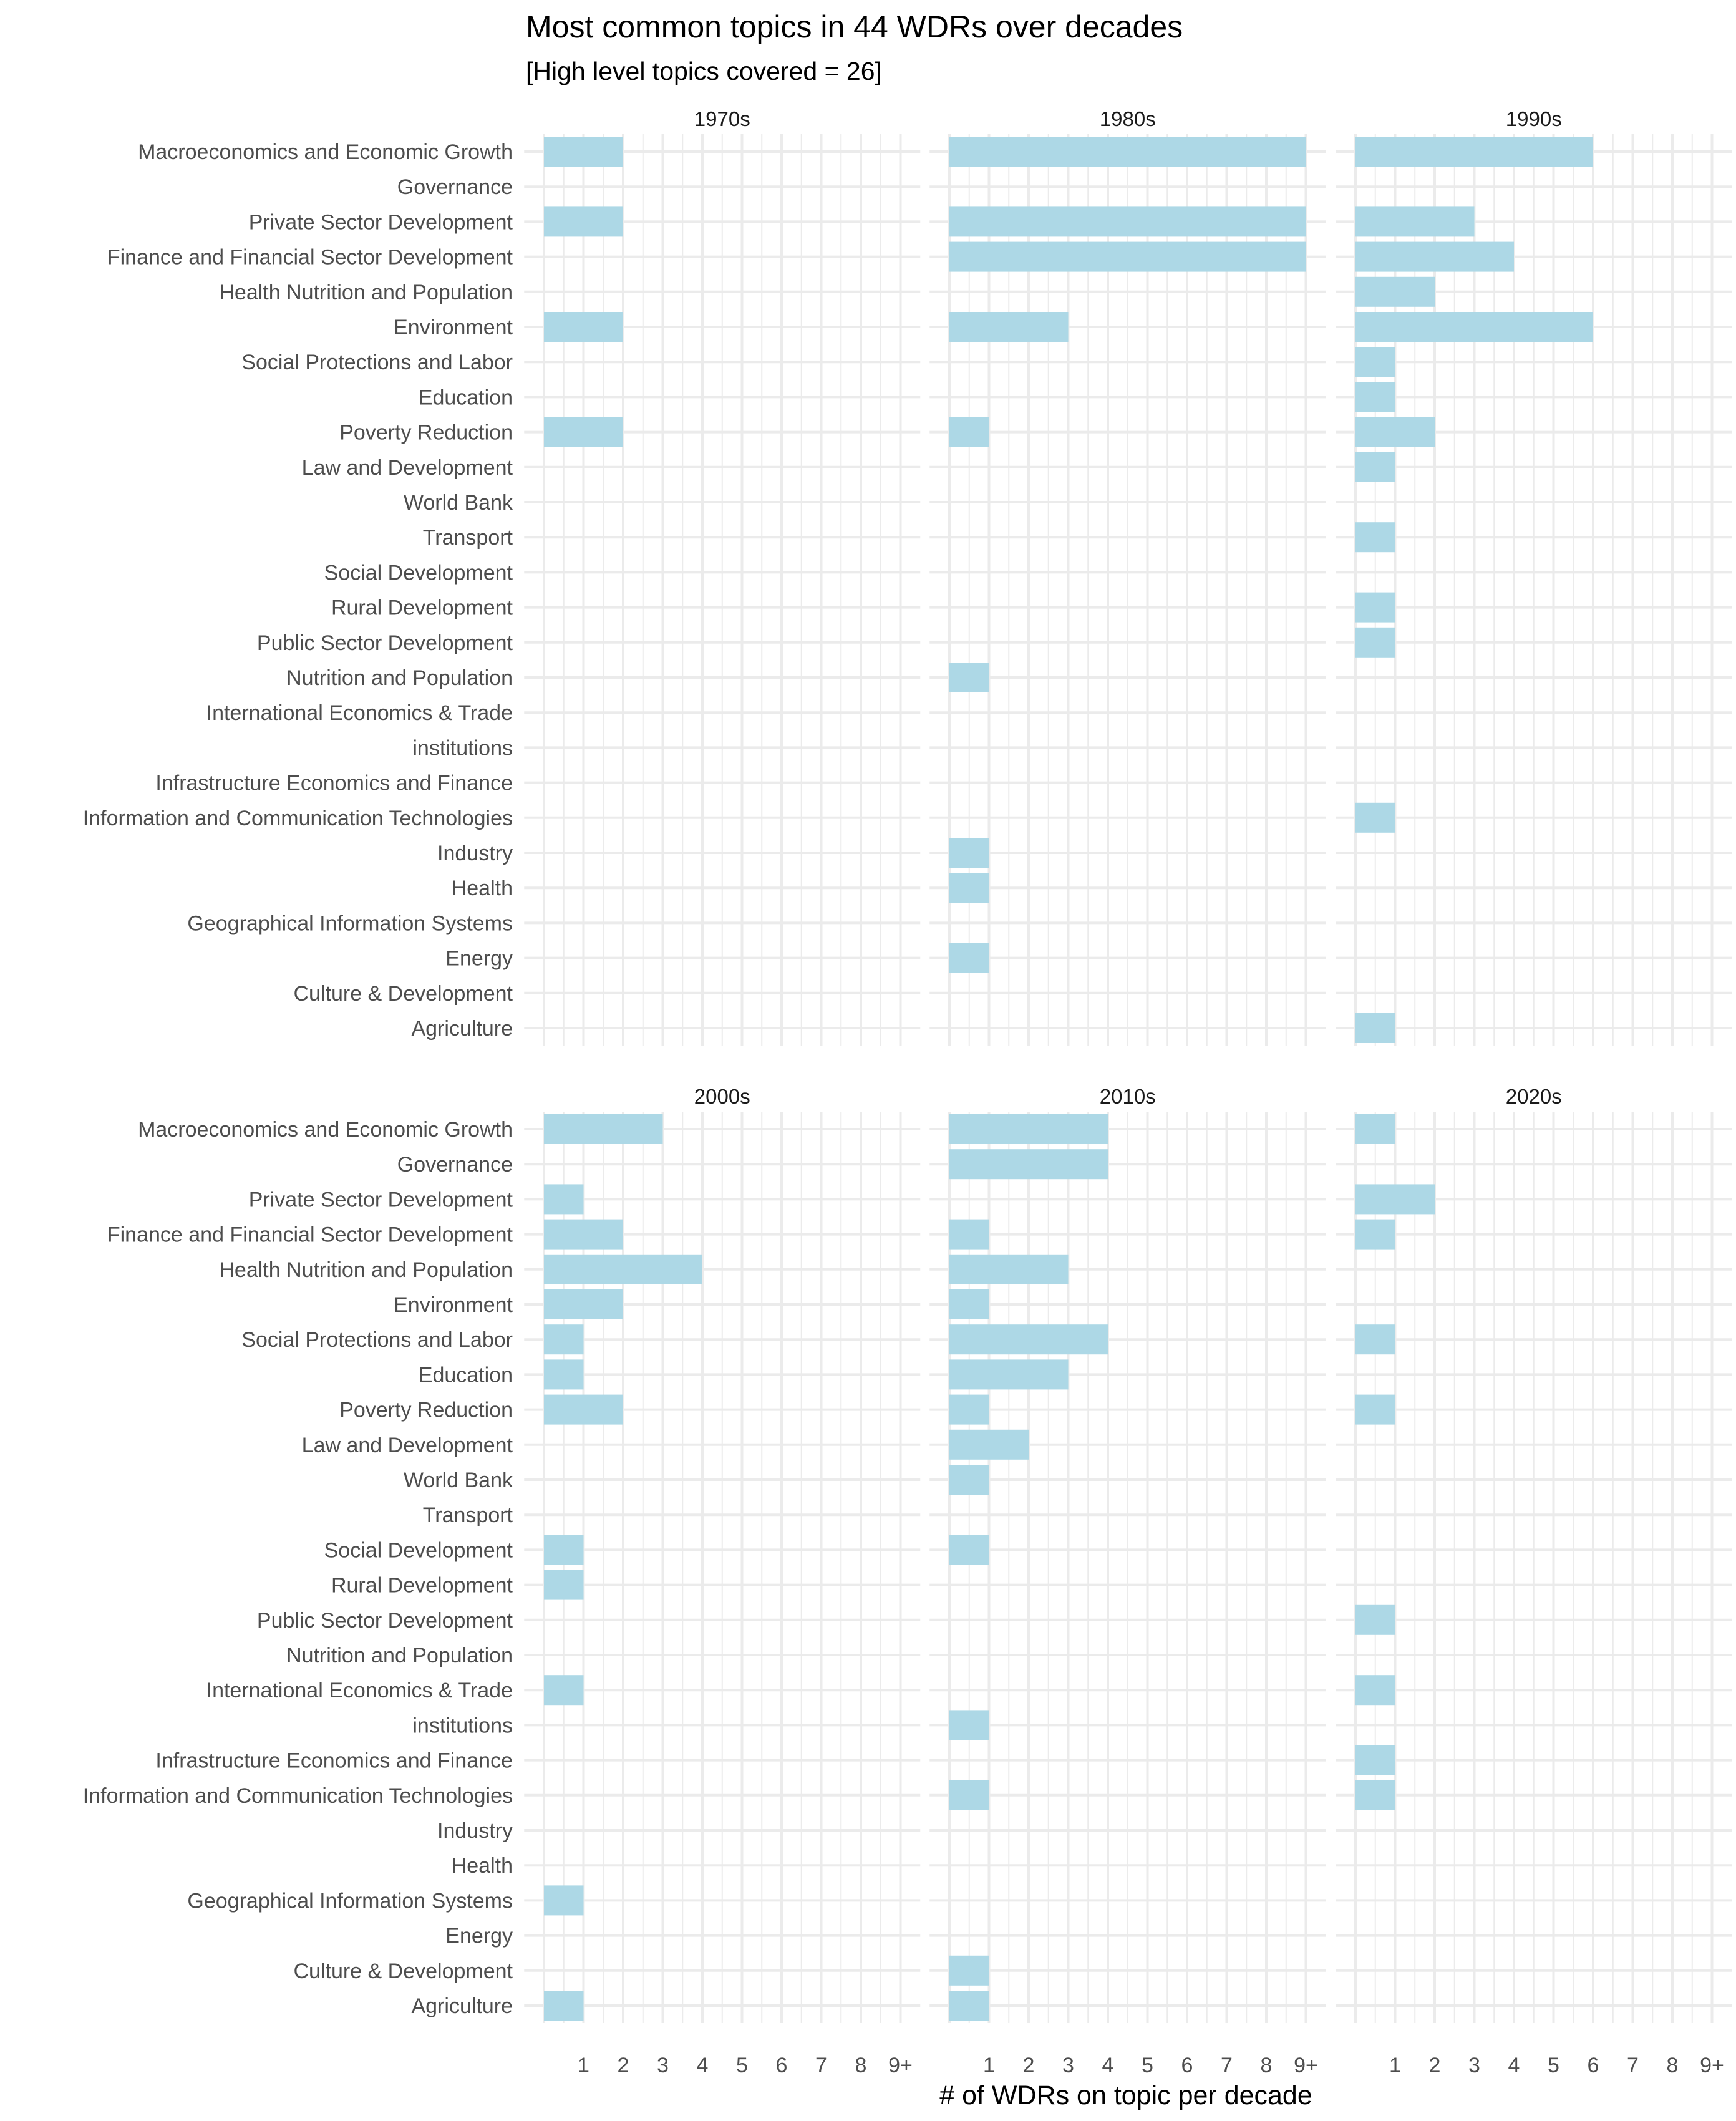  What do you see at coordinates (403, 1971) in the screenshot?
I see `y-tick-label: Culture & Development` at bounding box center [403, 1971].